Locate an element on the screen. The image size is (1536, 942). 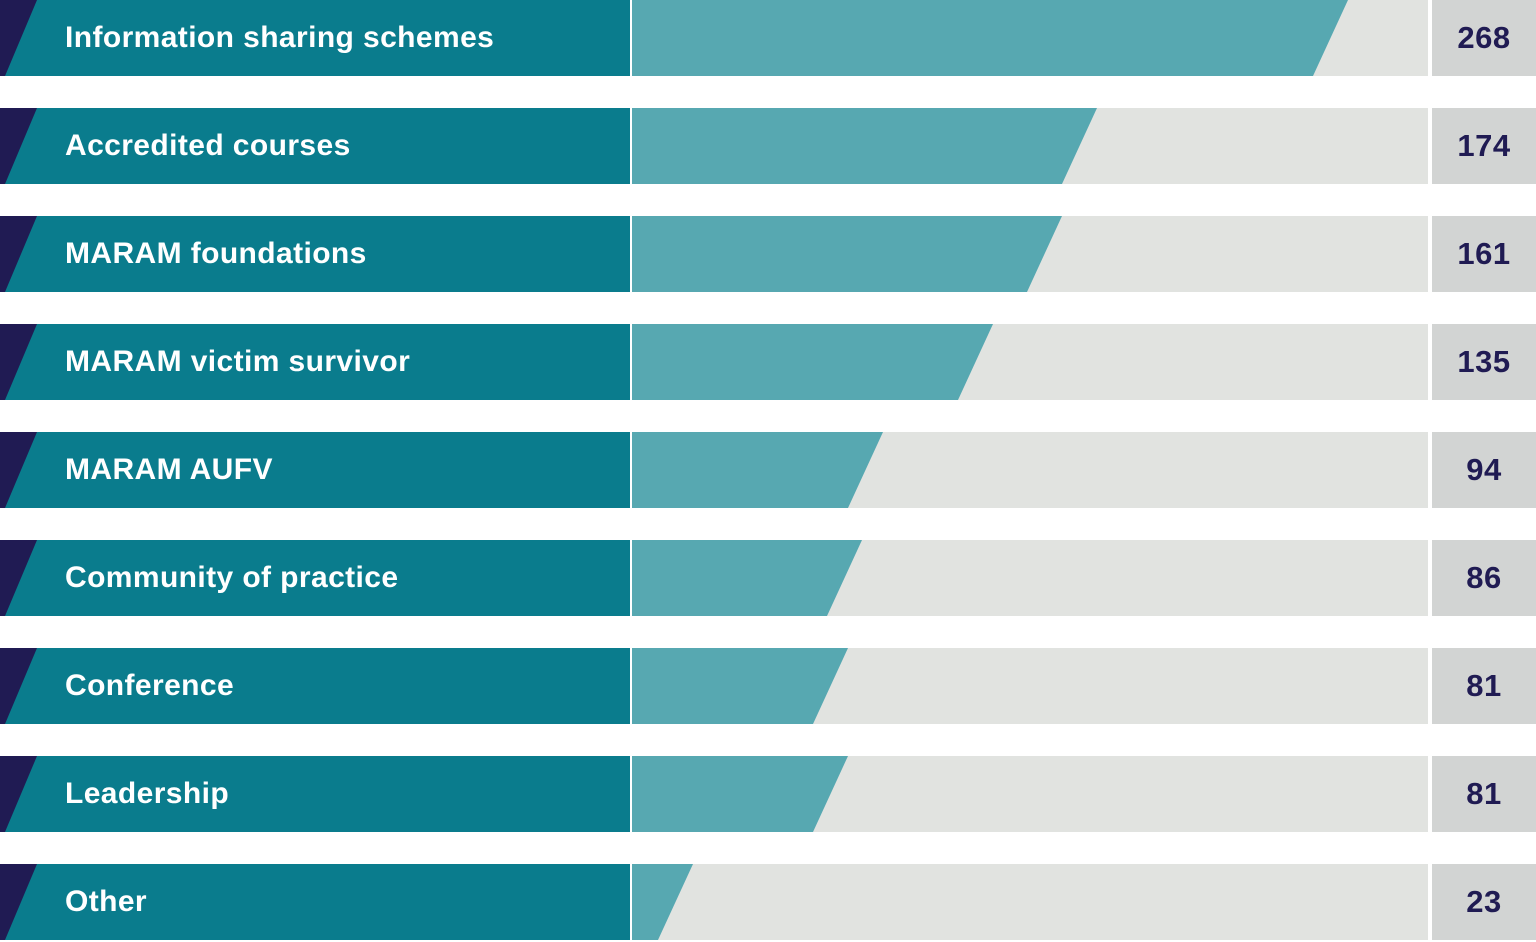
value-label: 23 is located at coordinates (1484, 901).